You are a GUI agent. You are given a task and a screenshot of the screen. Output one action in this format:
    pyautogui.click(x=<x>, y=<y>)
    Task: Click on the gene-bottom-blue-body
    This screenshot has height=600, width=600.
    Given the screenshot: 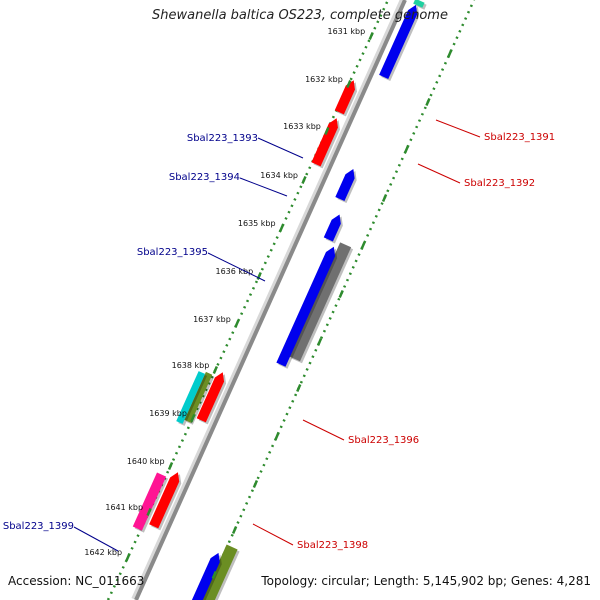 What is the action you would take?
    pyautogui.click(x=205, y=576)
    